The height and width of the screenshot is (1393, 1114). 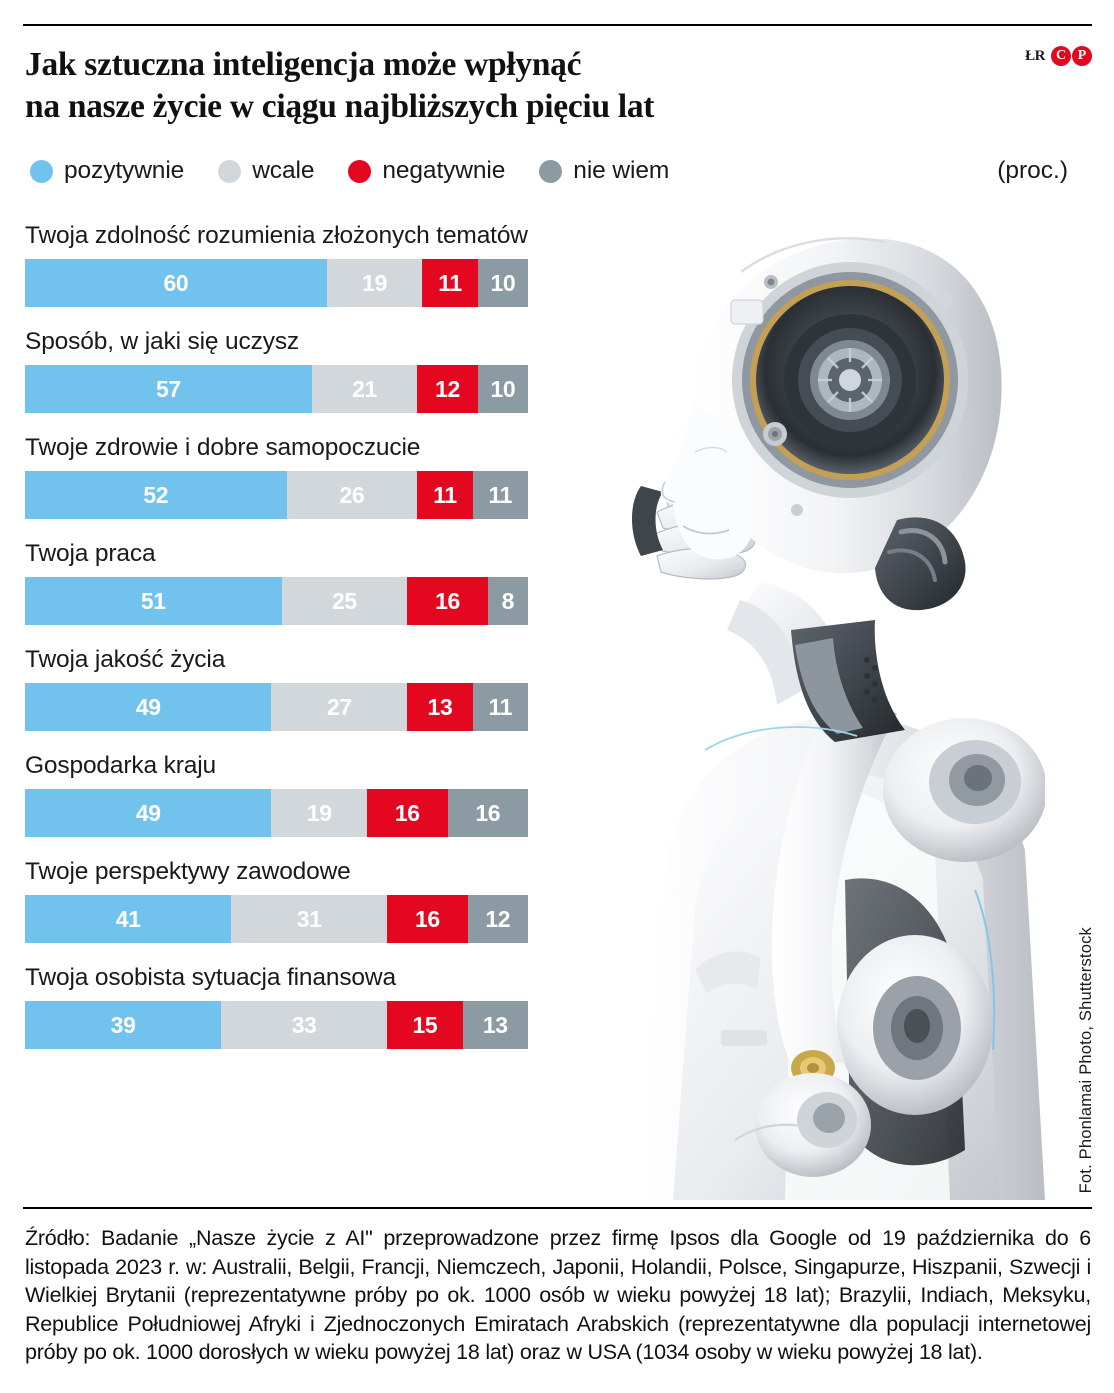 I want to click on chart-bar-segment-pozytywnie: 51, so click(x=153, y=601).